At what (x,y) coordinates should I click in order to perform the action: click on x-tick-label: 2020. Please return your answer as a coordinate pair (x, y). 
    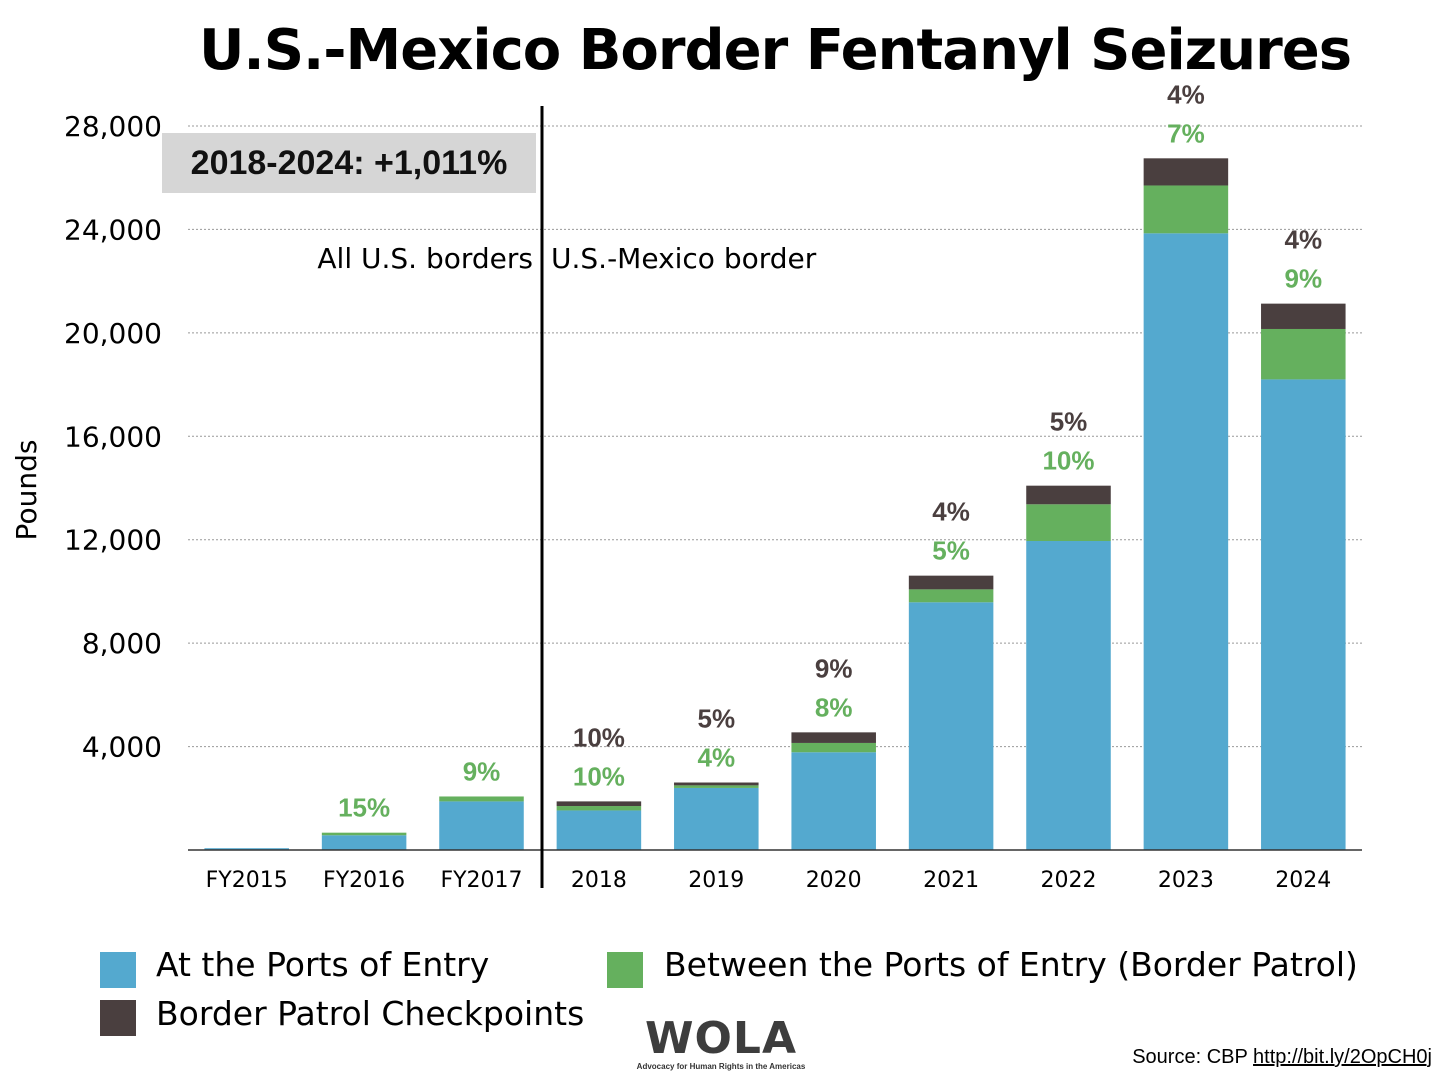
    Looking at the image, I should click on (834, 880).